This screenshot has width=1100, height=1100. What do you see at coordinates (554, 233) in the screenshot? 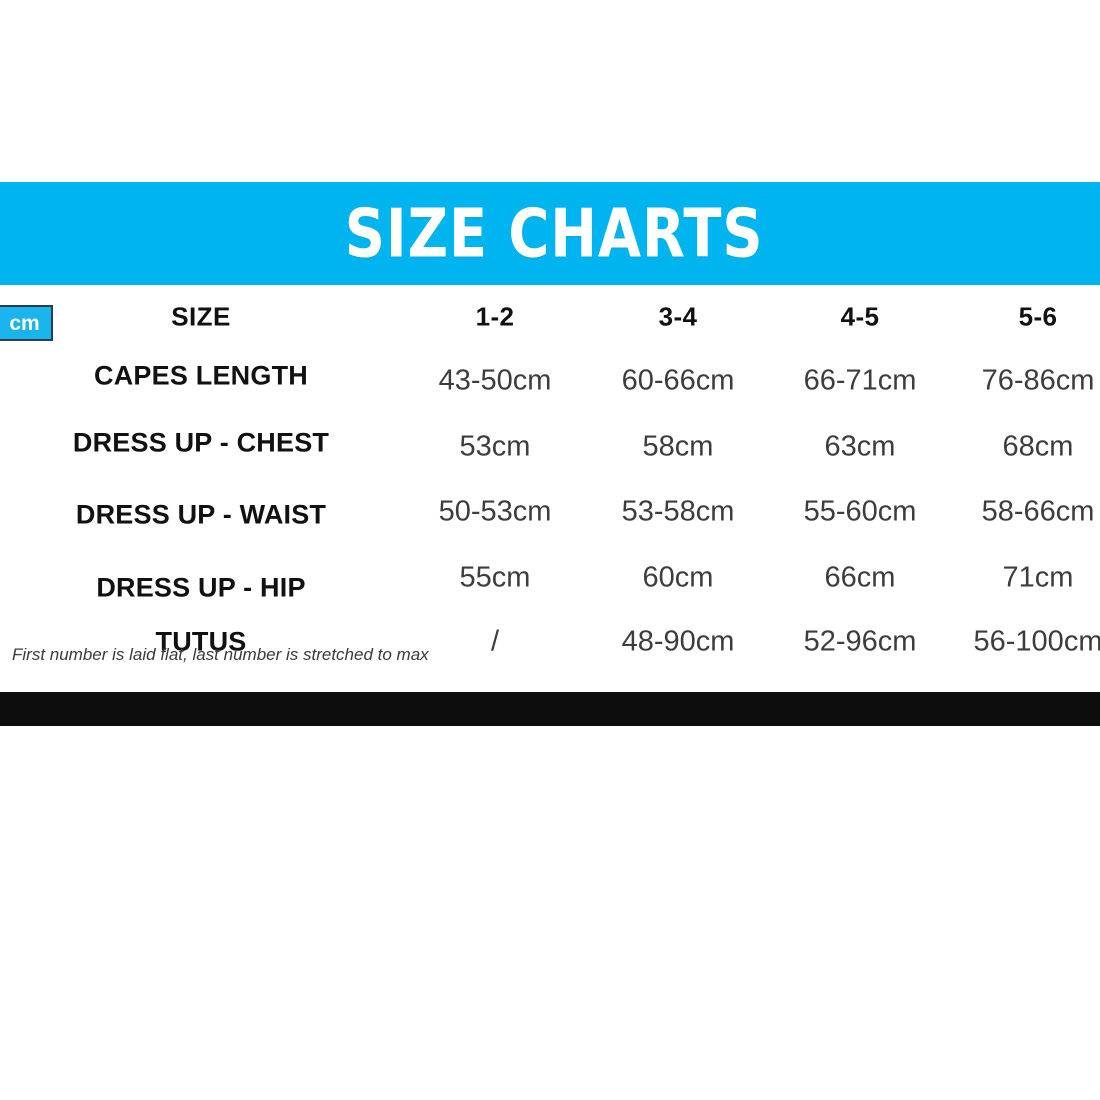
I see `page-title: SIZE CHARTS` at bounding box center [554, 233].